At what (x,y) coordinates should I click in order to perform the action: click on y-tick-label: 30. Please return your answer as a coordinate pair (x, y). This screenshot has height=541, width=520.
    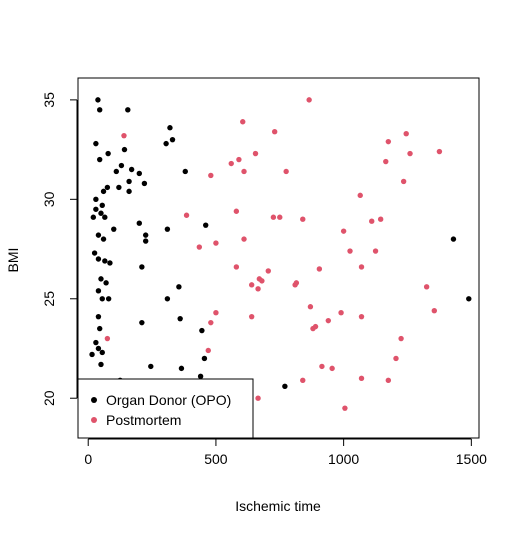
    Looking at the image, I should click on (49, 199).